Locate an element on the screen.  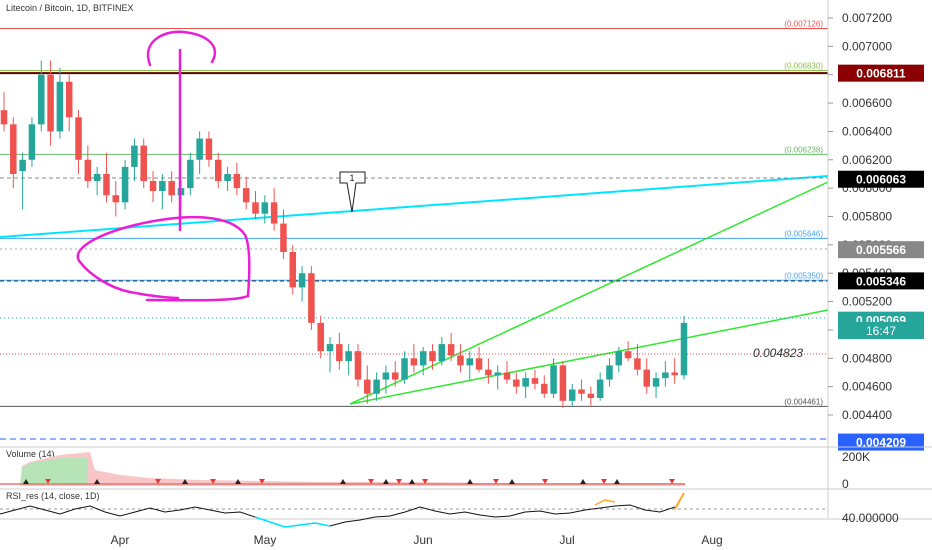
time-axis: Apr May Jun Jul Aug is located at coordinates (417, 540).